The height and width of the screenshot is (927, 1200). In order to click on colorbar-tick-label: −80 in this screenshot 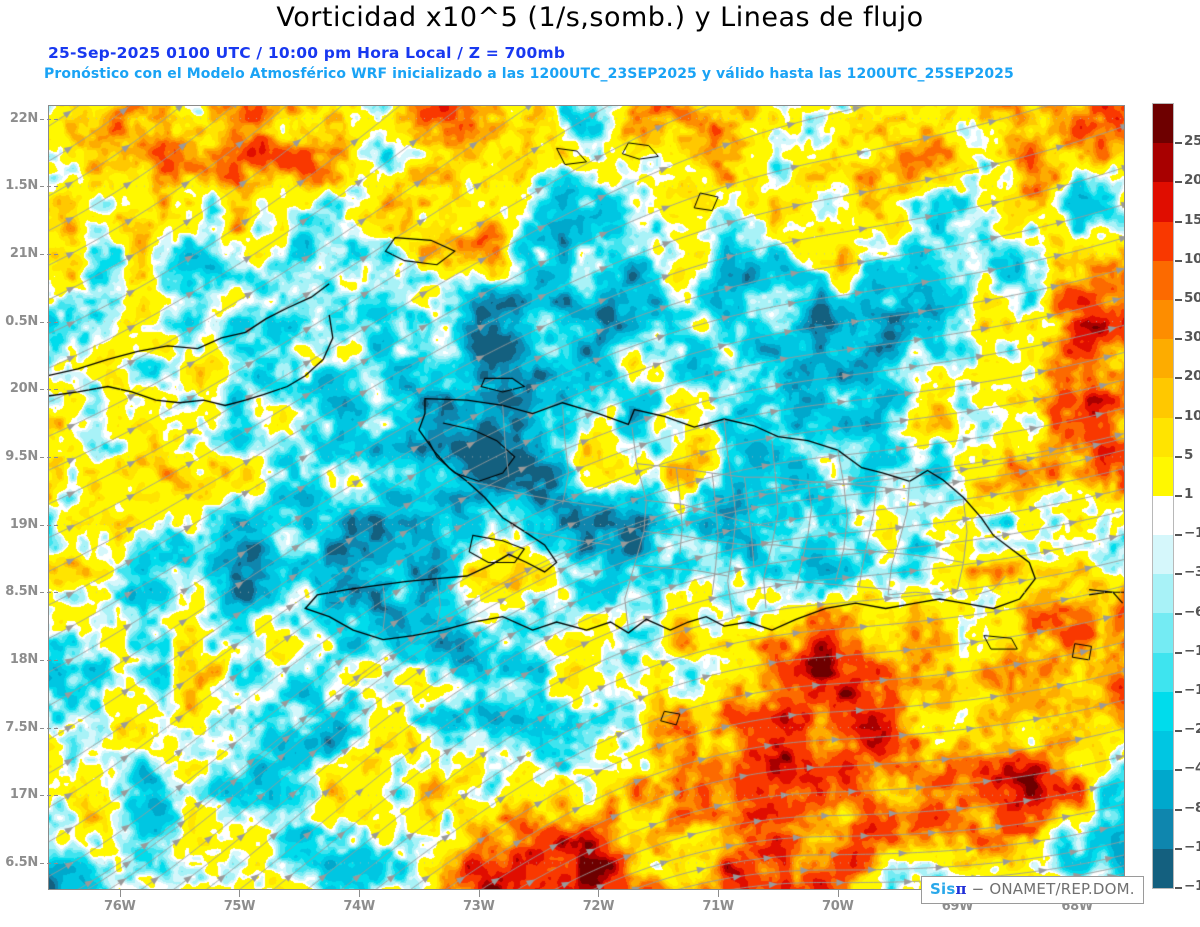, I will do `click(1192, 807)`.